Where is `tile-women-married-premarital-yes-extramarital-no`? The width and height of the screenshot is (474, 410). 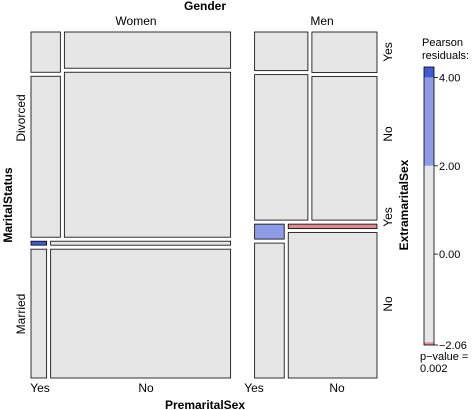
tile-women-married-premarital-yes-extramarital-no is located at coordinates (39, 313).